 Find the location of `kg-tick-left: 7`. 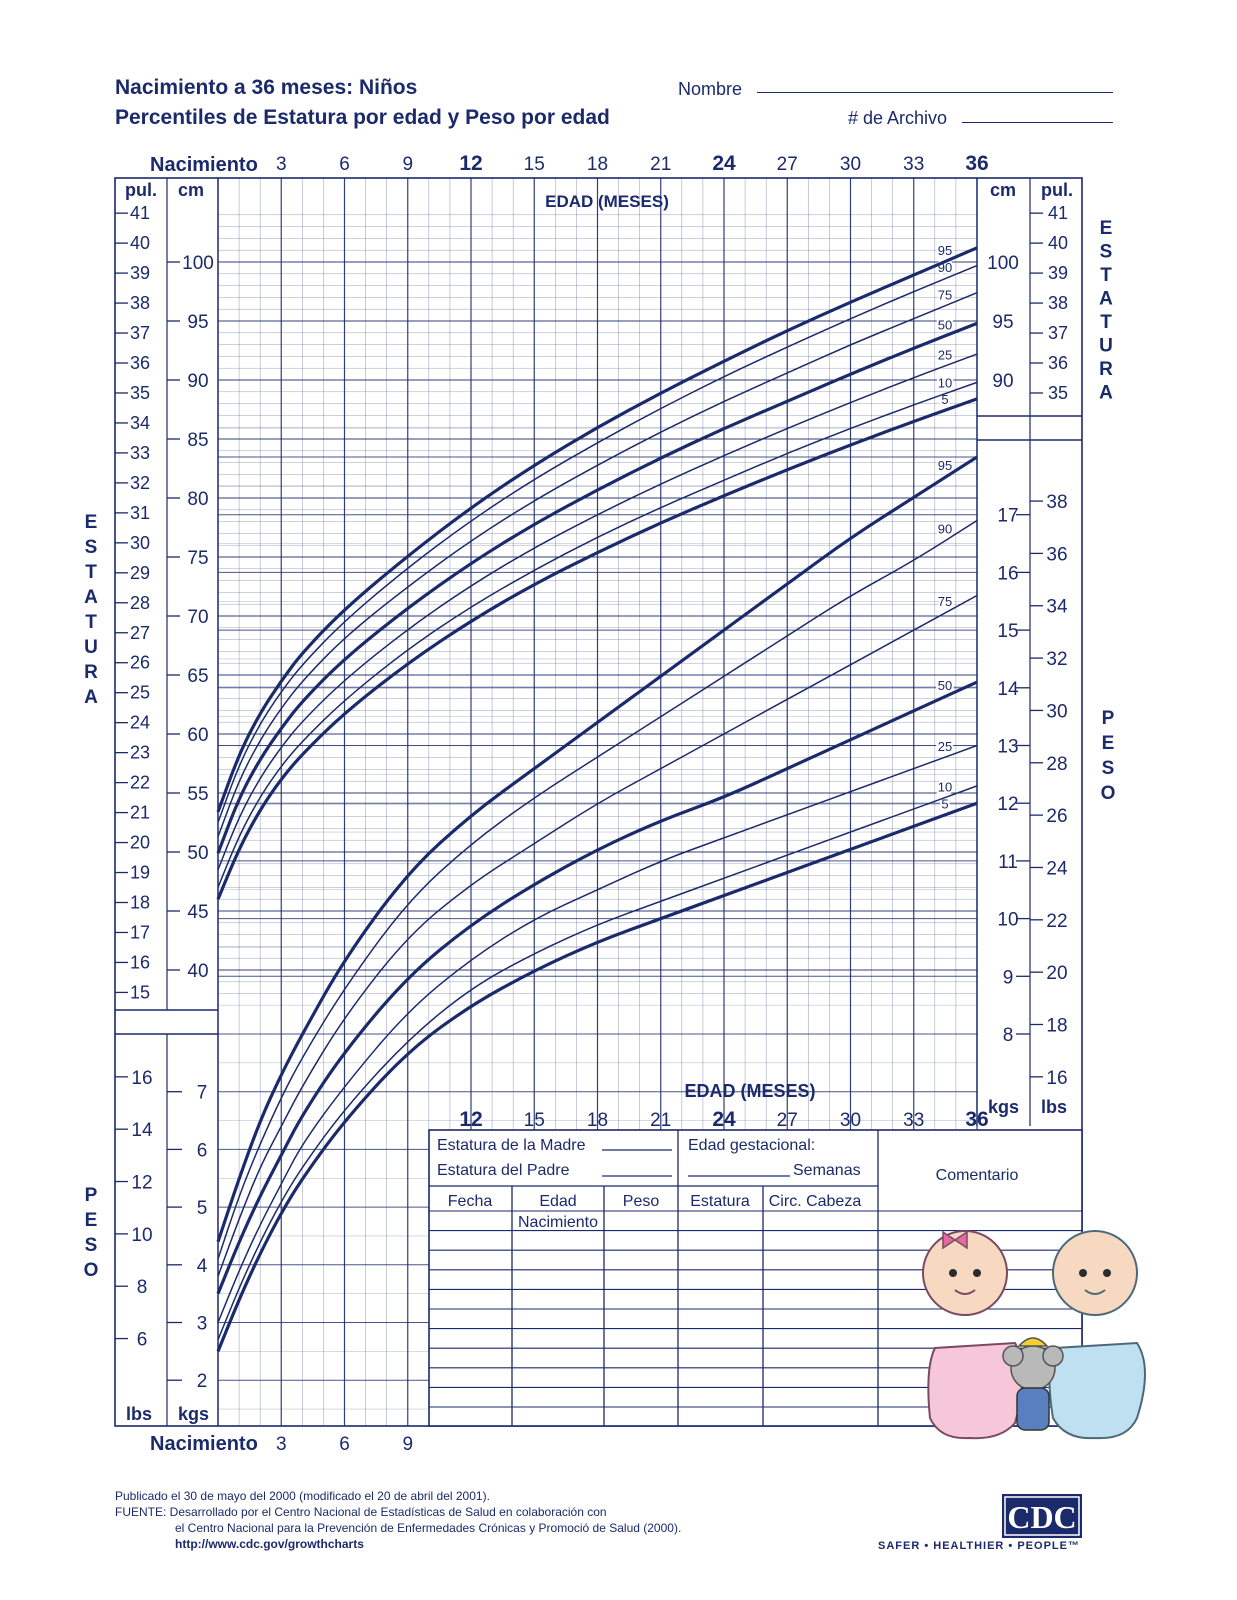

kg-tick-left: 7 is located at coordinates (202, 1093).